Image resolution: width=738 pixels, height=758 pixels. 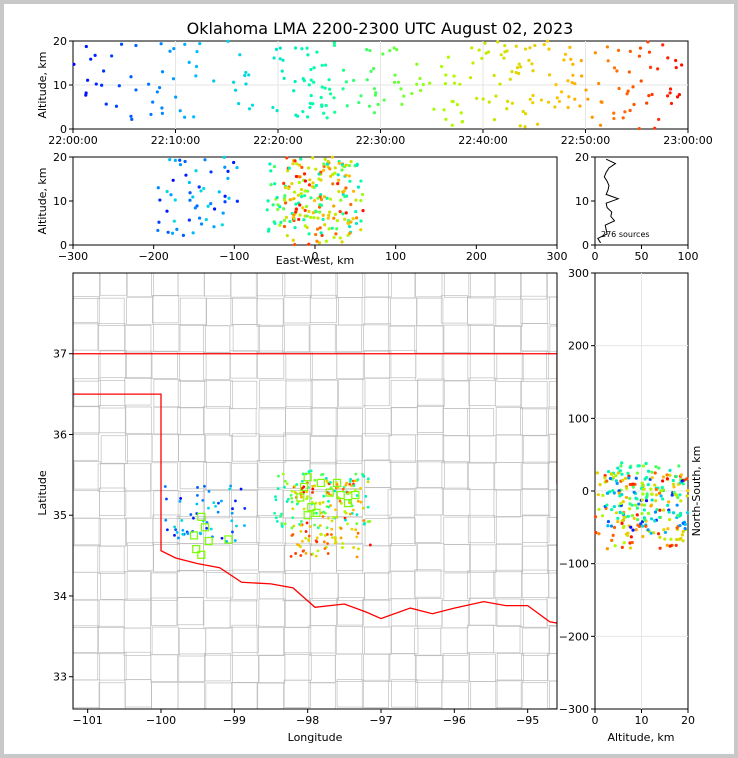 What do you see at coordinates (637, 207) in the screenshot?
I see `altitude-histogram-panel: 276 sources 0 10 20 0 50 100` at bounding box center [637, 207].